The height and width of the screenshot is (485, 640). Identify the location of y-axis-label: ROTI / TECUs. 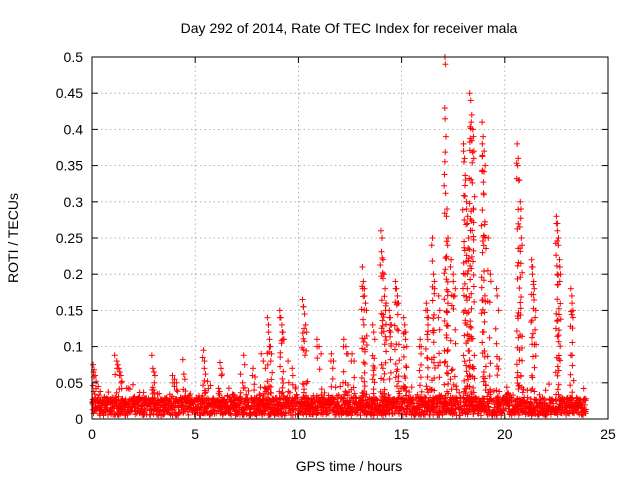
(13, 238).